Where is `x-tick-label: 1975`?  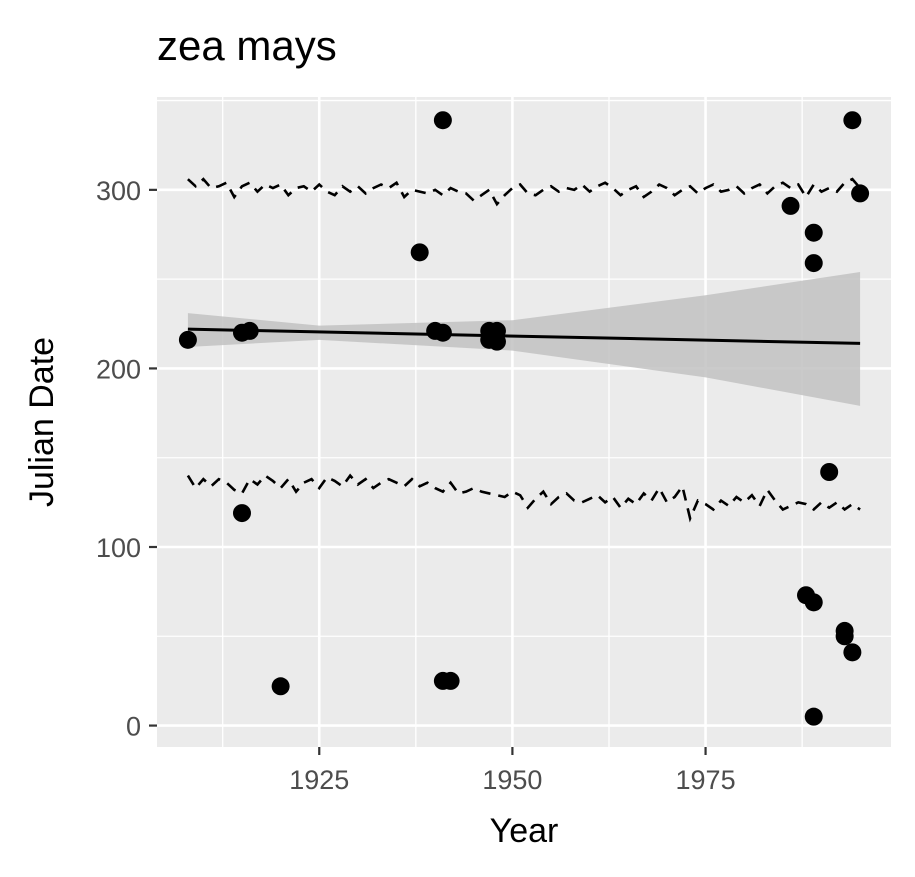
x-tick-label: 1975 is located at coordinates (706, 780).